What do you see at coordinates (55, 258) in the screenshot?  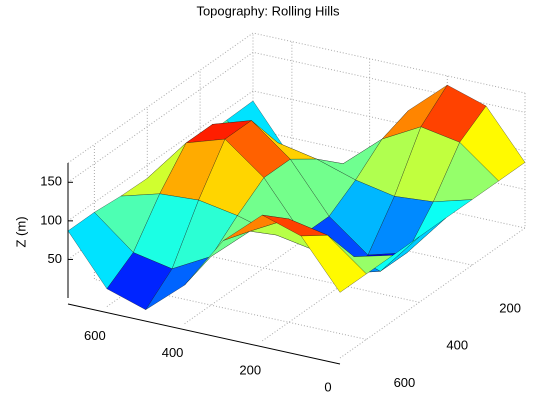 I see `z-tick-label: 50` at bounding box center [55, 258].